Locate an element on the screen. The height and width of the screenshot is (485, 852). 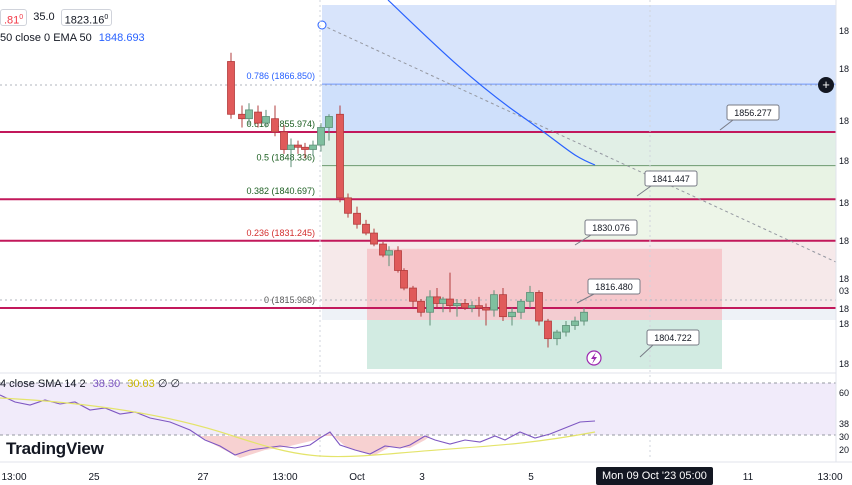
price-axis-label: 20 is located at coordinates (844, 450).